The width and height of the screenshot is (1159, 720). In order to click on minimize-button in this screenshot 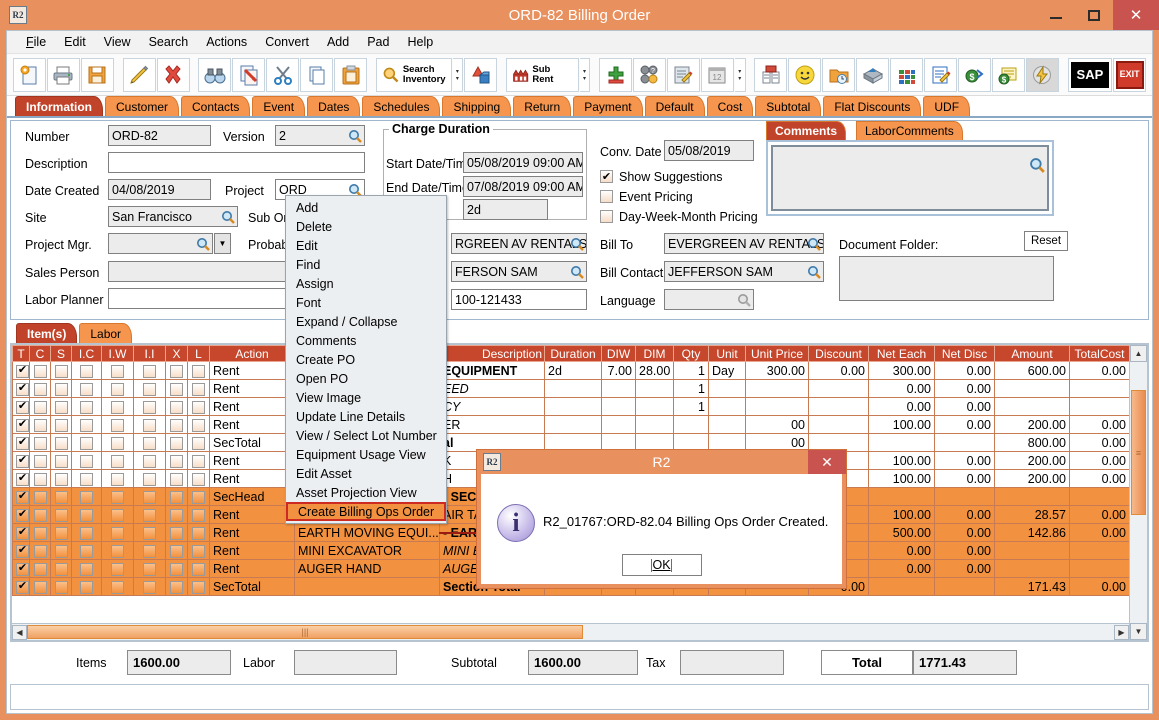, I will do `click(1056, 15)`.